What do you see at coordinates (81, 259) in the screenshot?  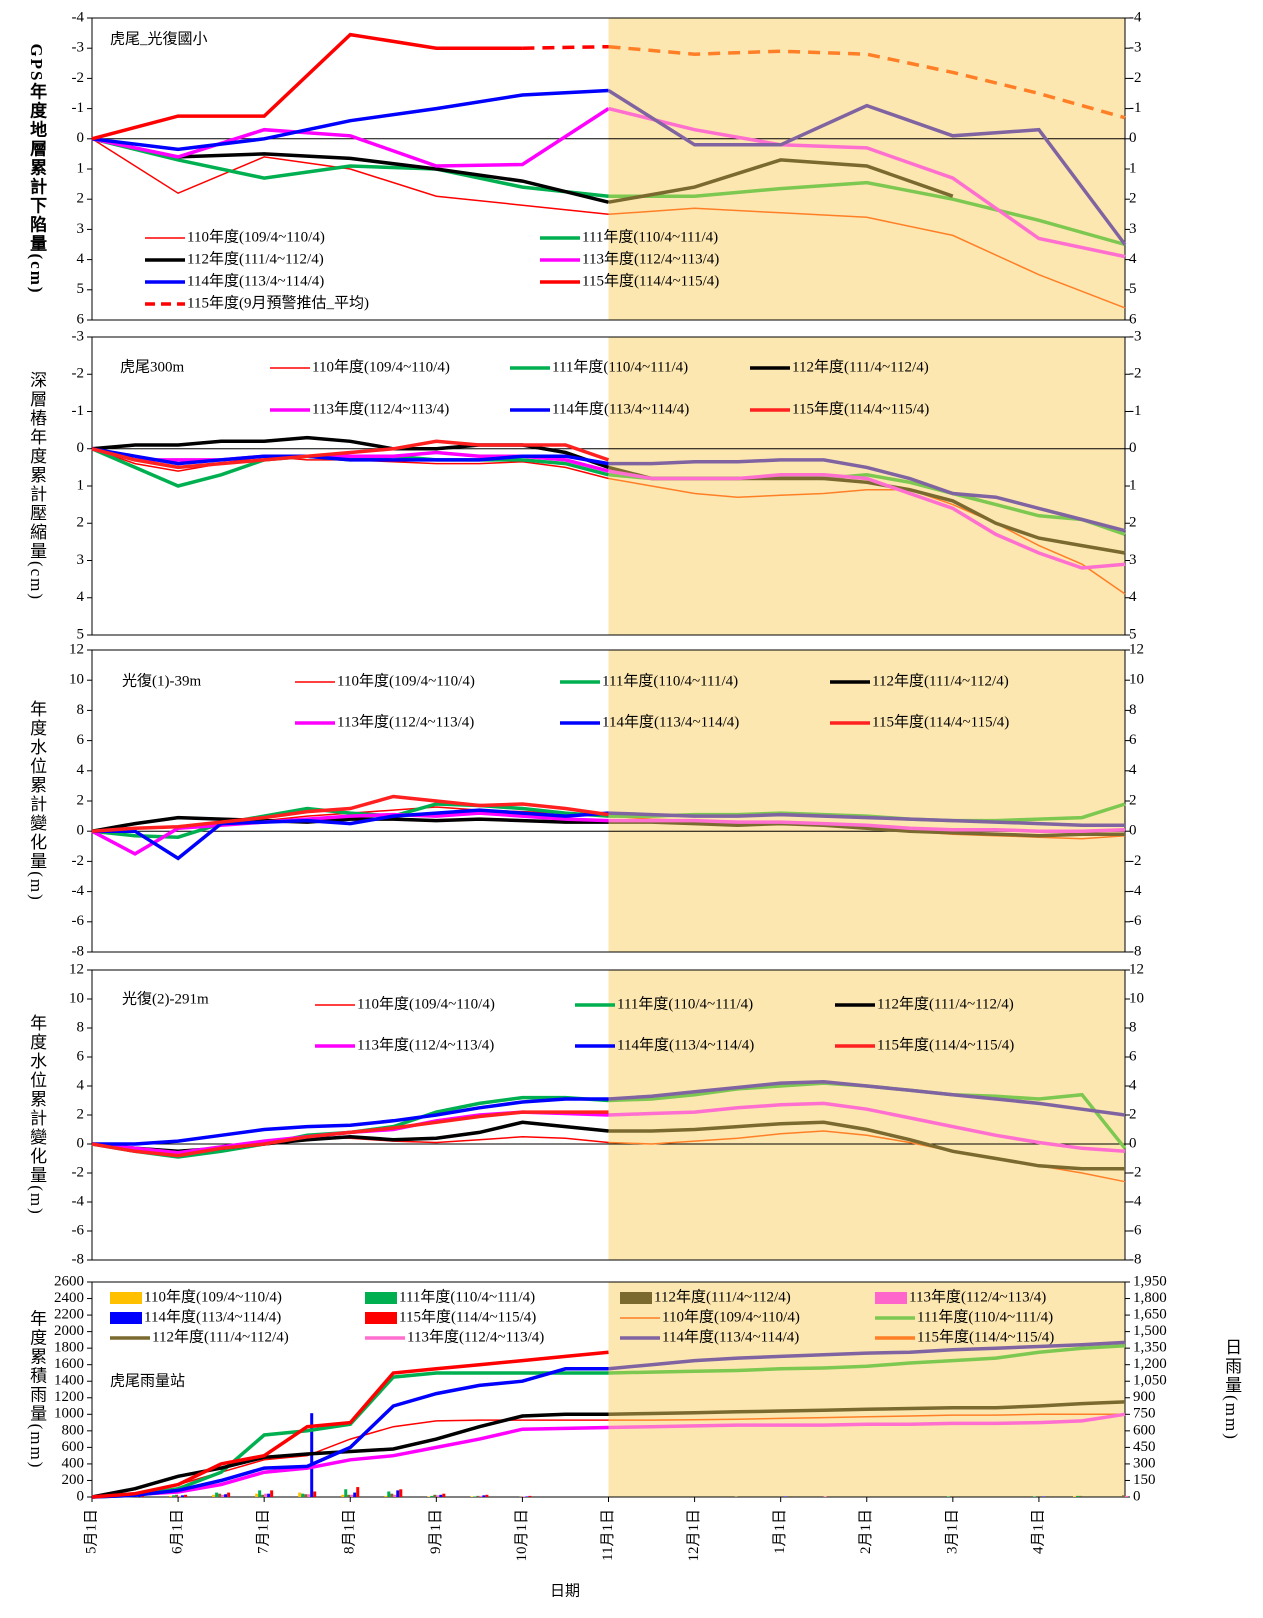 I see `y-tick-label: 4` at bounding box center [81, 259].